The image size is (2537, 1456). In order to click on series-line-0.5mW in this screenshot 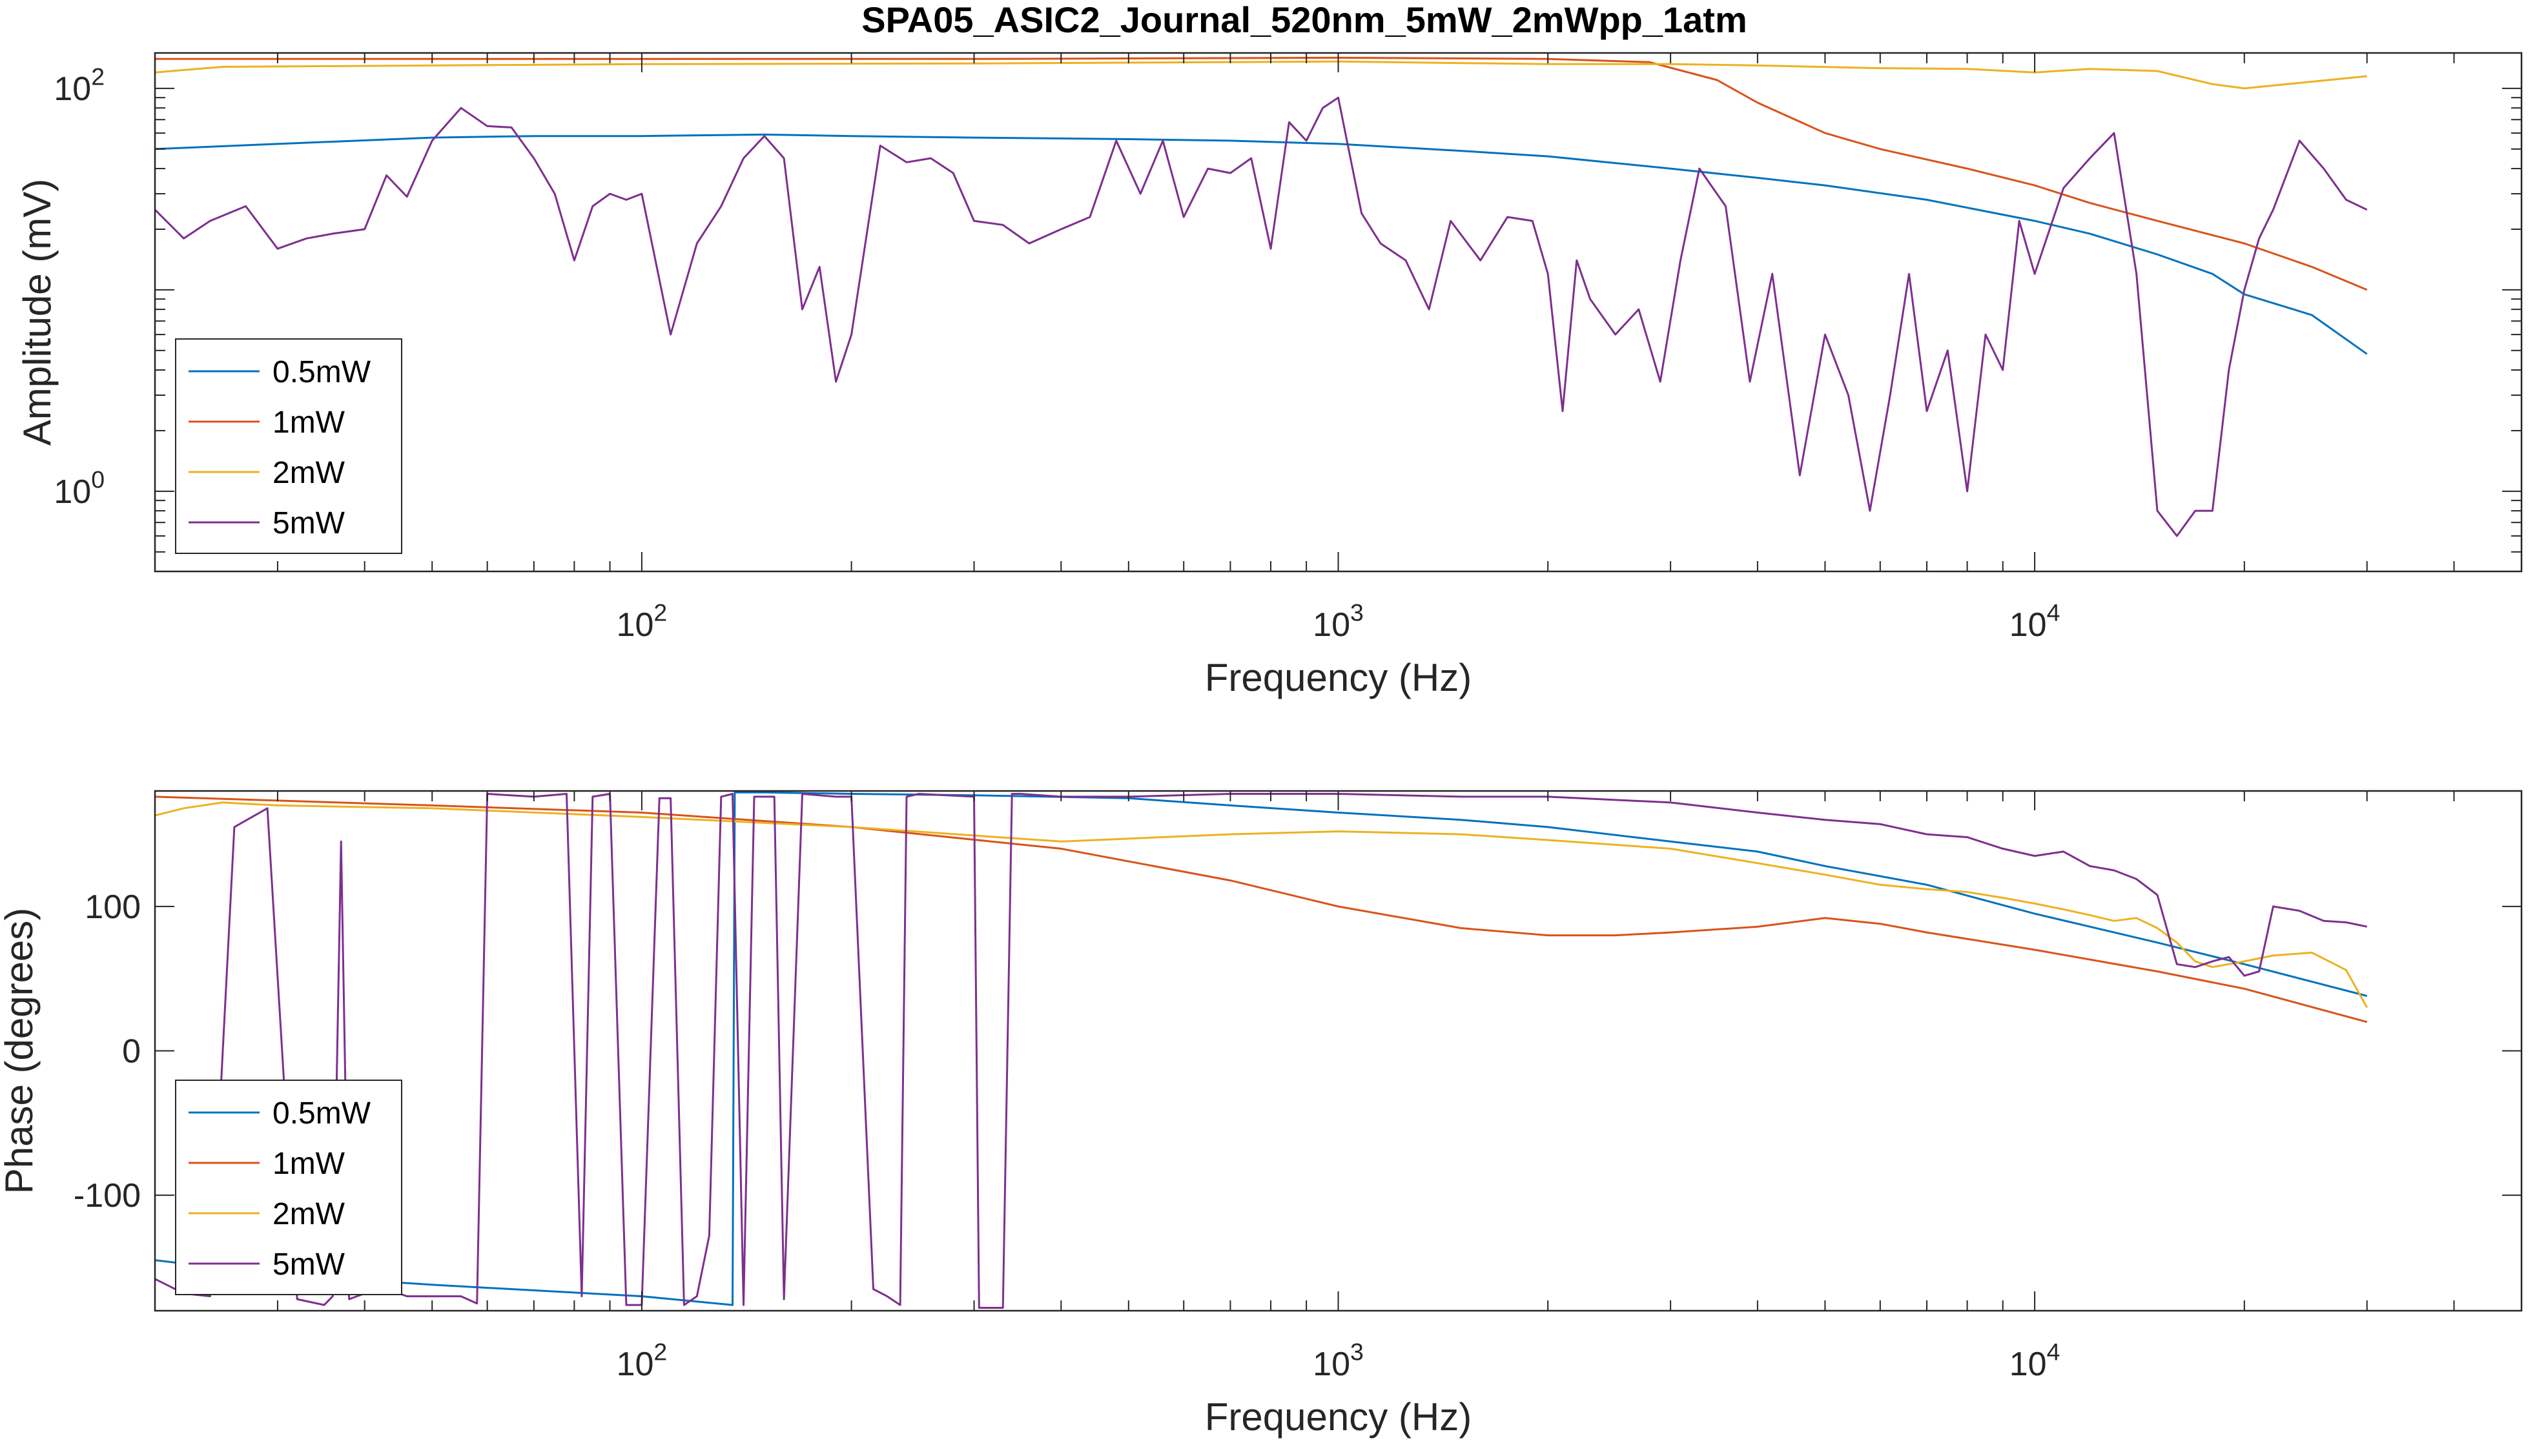, I will do `click(1261, 244)`.